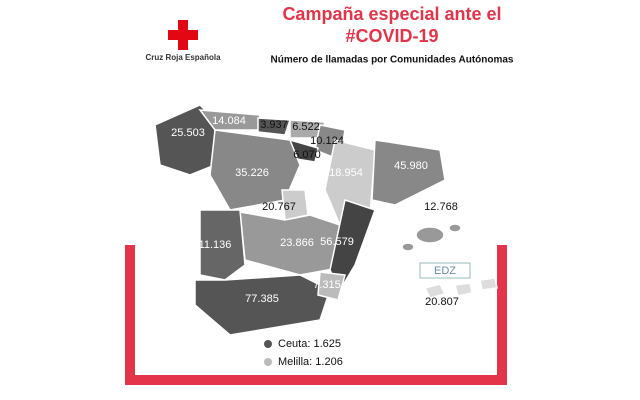  I want to click on watermark-box, so click(445, 270).